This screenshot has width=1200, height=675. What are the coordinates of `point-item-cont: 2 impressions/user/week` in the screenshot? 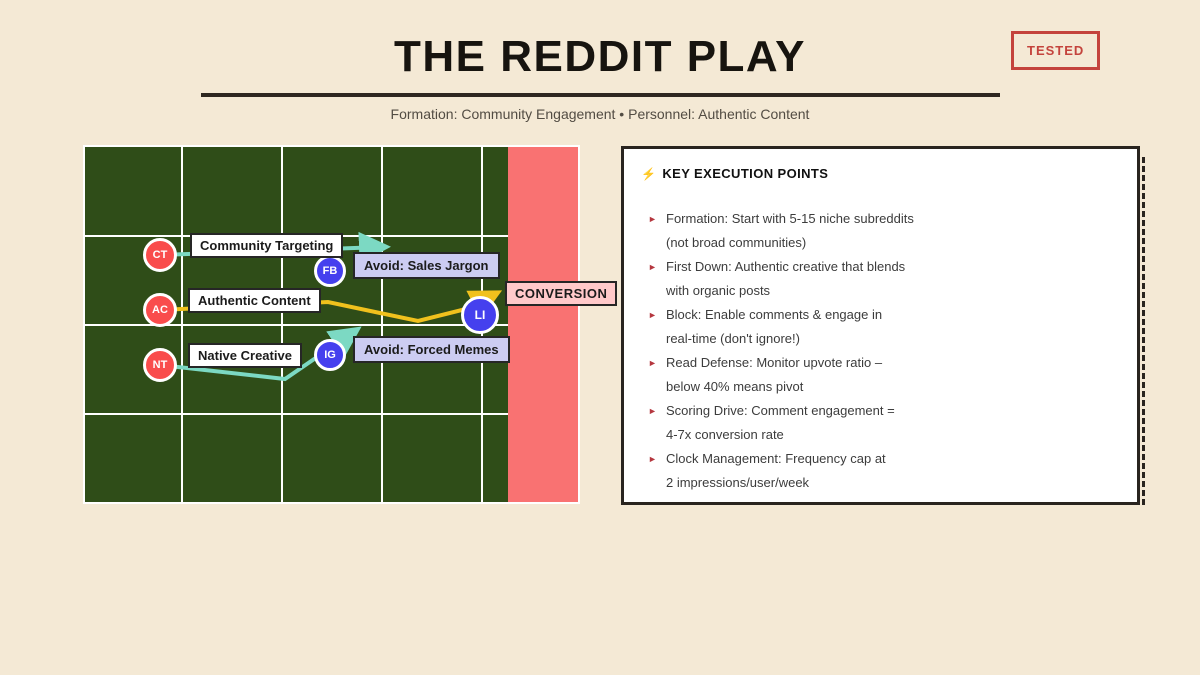 It's located at (738, 482).